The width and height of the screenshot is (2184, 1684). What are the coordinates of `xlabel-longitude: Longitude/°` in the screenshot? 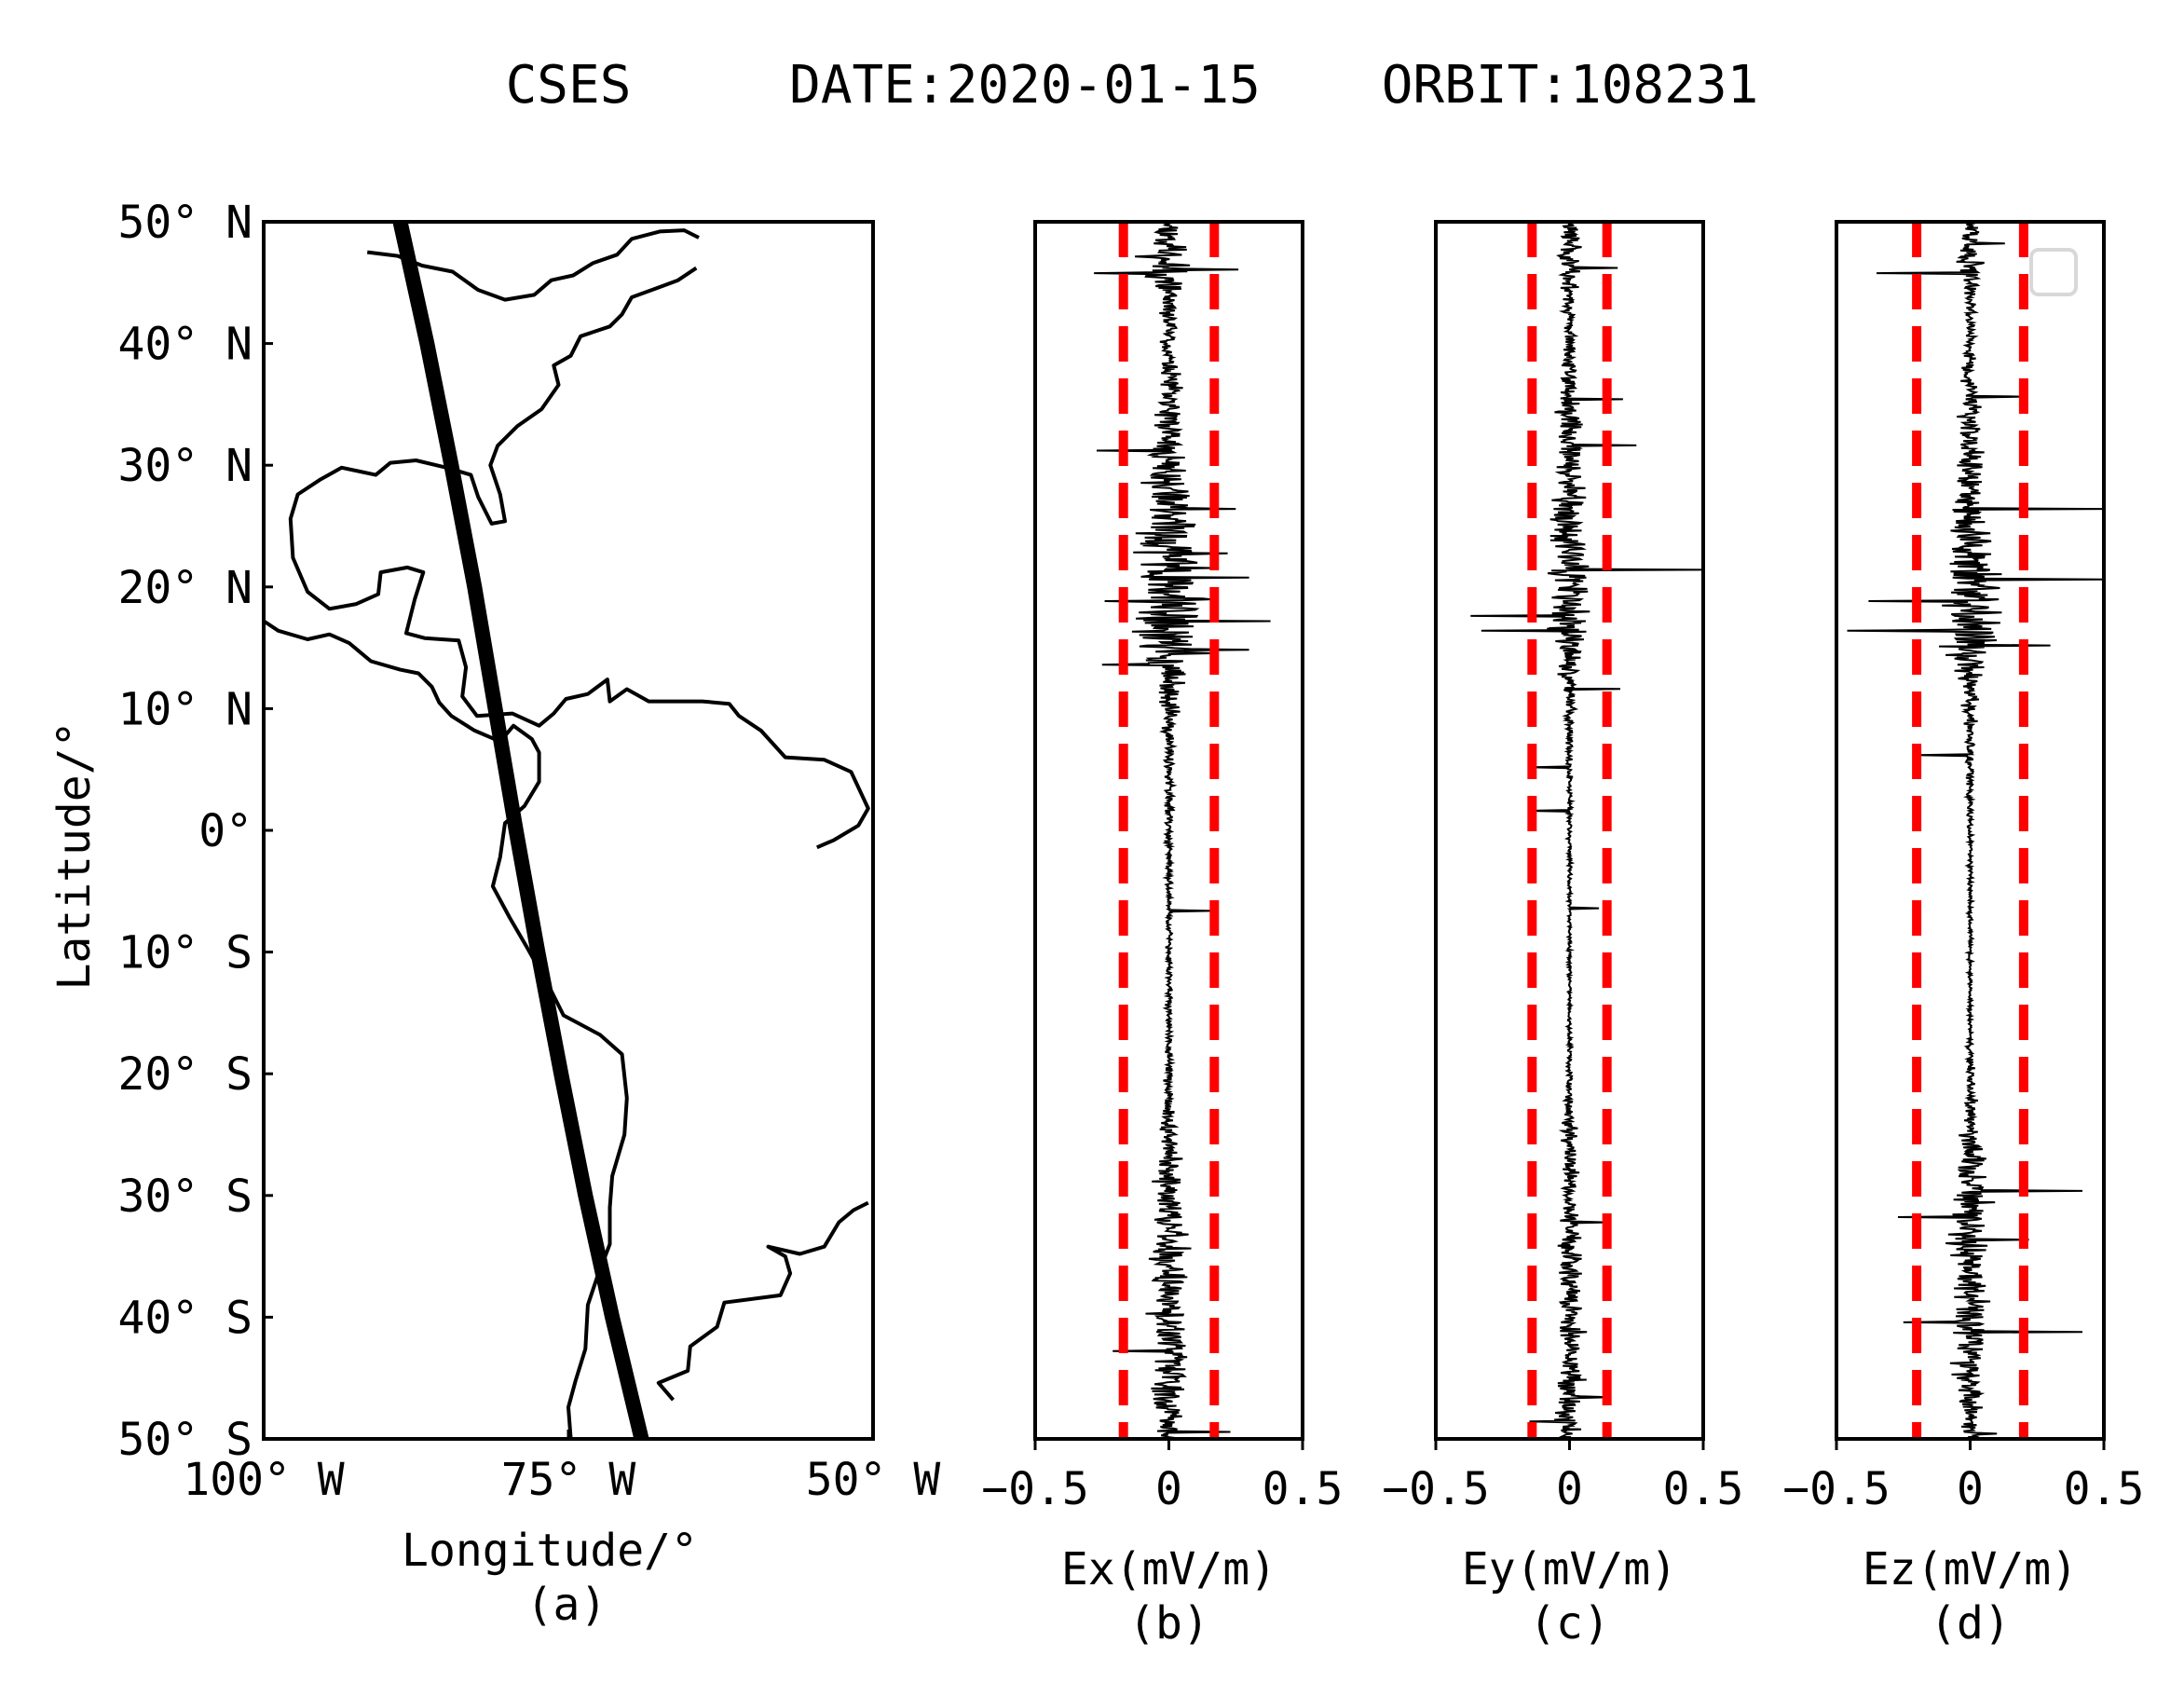 It's located at (550, 1551).